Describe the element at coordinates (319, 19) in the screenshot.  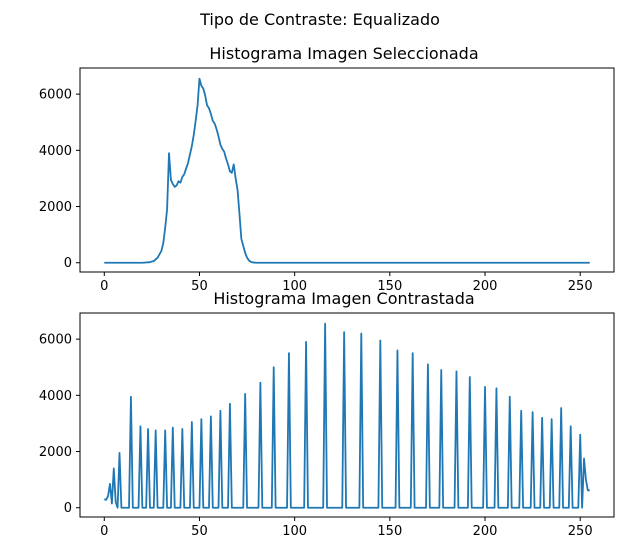
I see `figure-suptitle: Tipo de Contraste: Equalizado` at that location.